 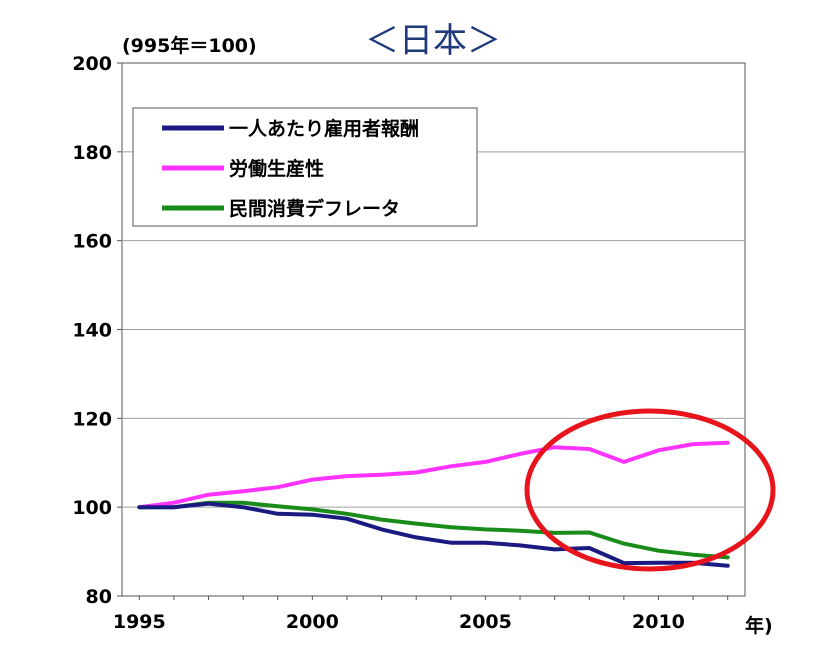 What do you see at coordinates (92, 242) in the screenshot?
I see `y-tick-label: 160` at bounding box center [92, 242].